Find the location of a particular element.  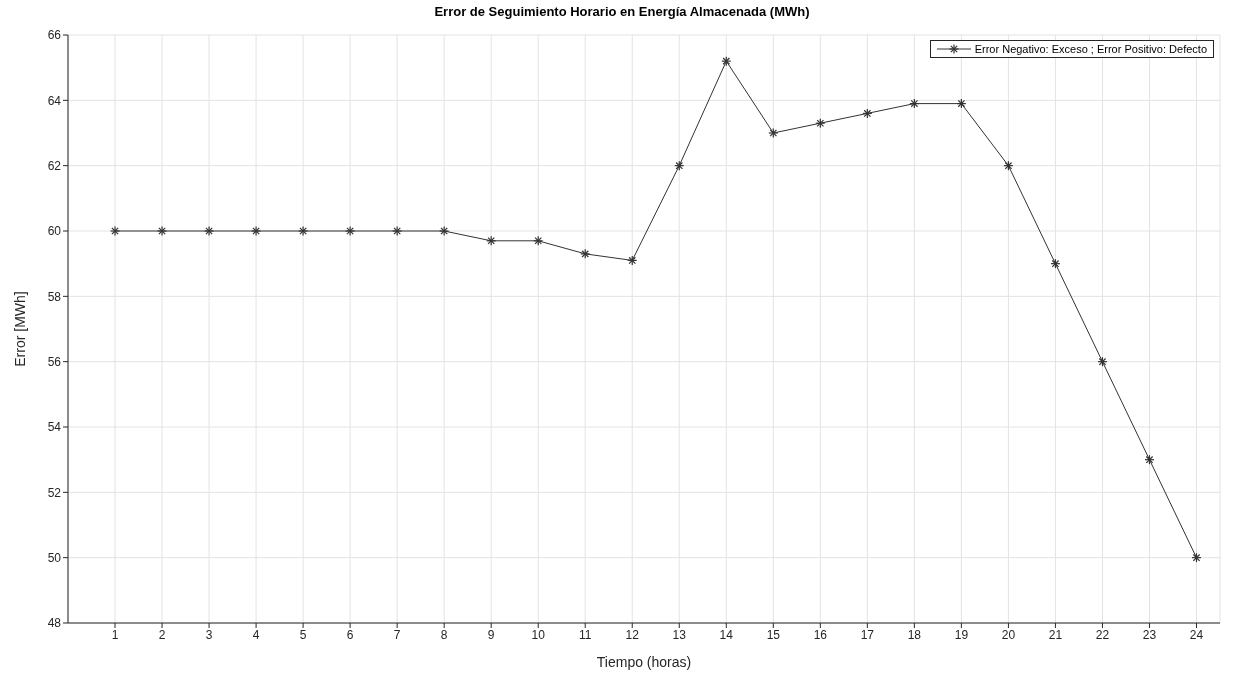

x-tick-label: 5 is located at coordinates (303, 634).